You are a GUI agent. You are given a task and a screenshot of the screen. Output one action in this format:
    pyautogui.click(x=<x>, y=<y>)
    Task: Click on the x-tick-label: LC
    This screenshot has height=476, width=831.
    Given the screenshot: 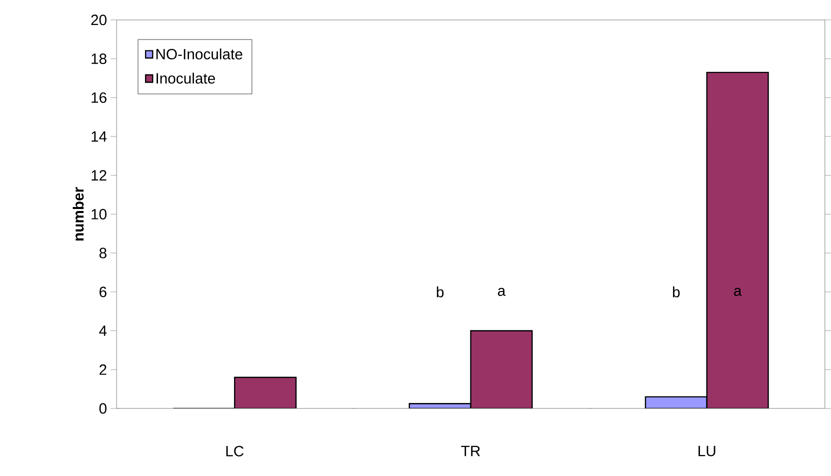 What is the action you would take?
    pyautogui.click(x=235, y=451)
    